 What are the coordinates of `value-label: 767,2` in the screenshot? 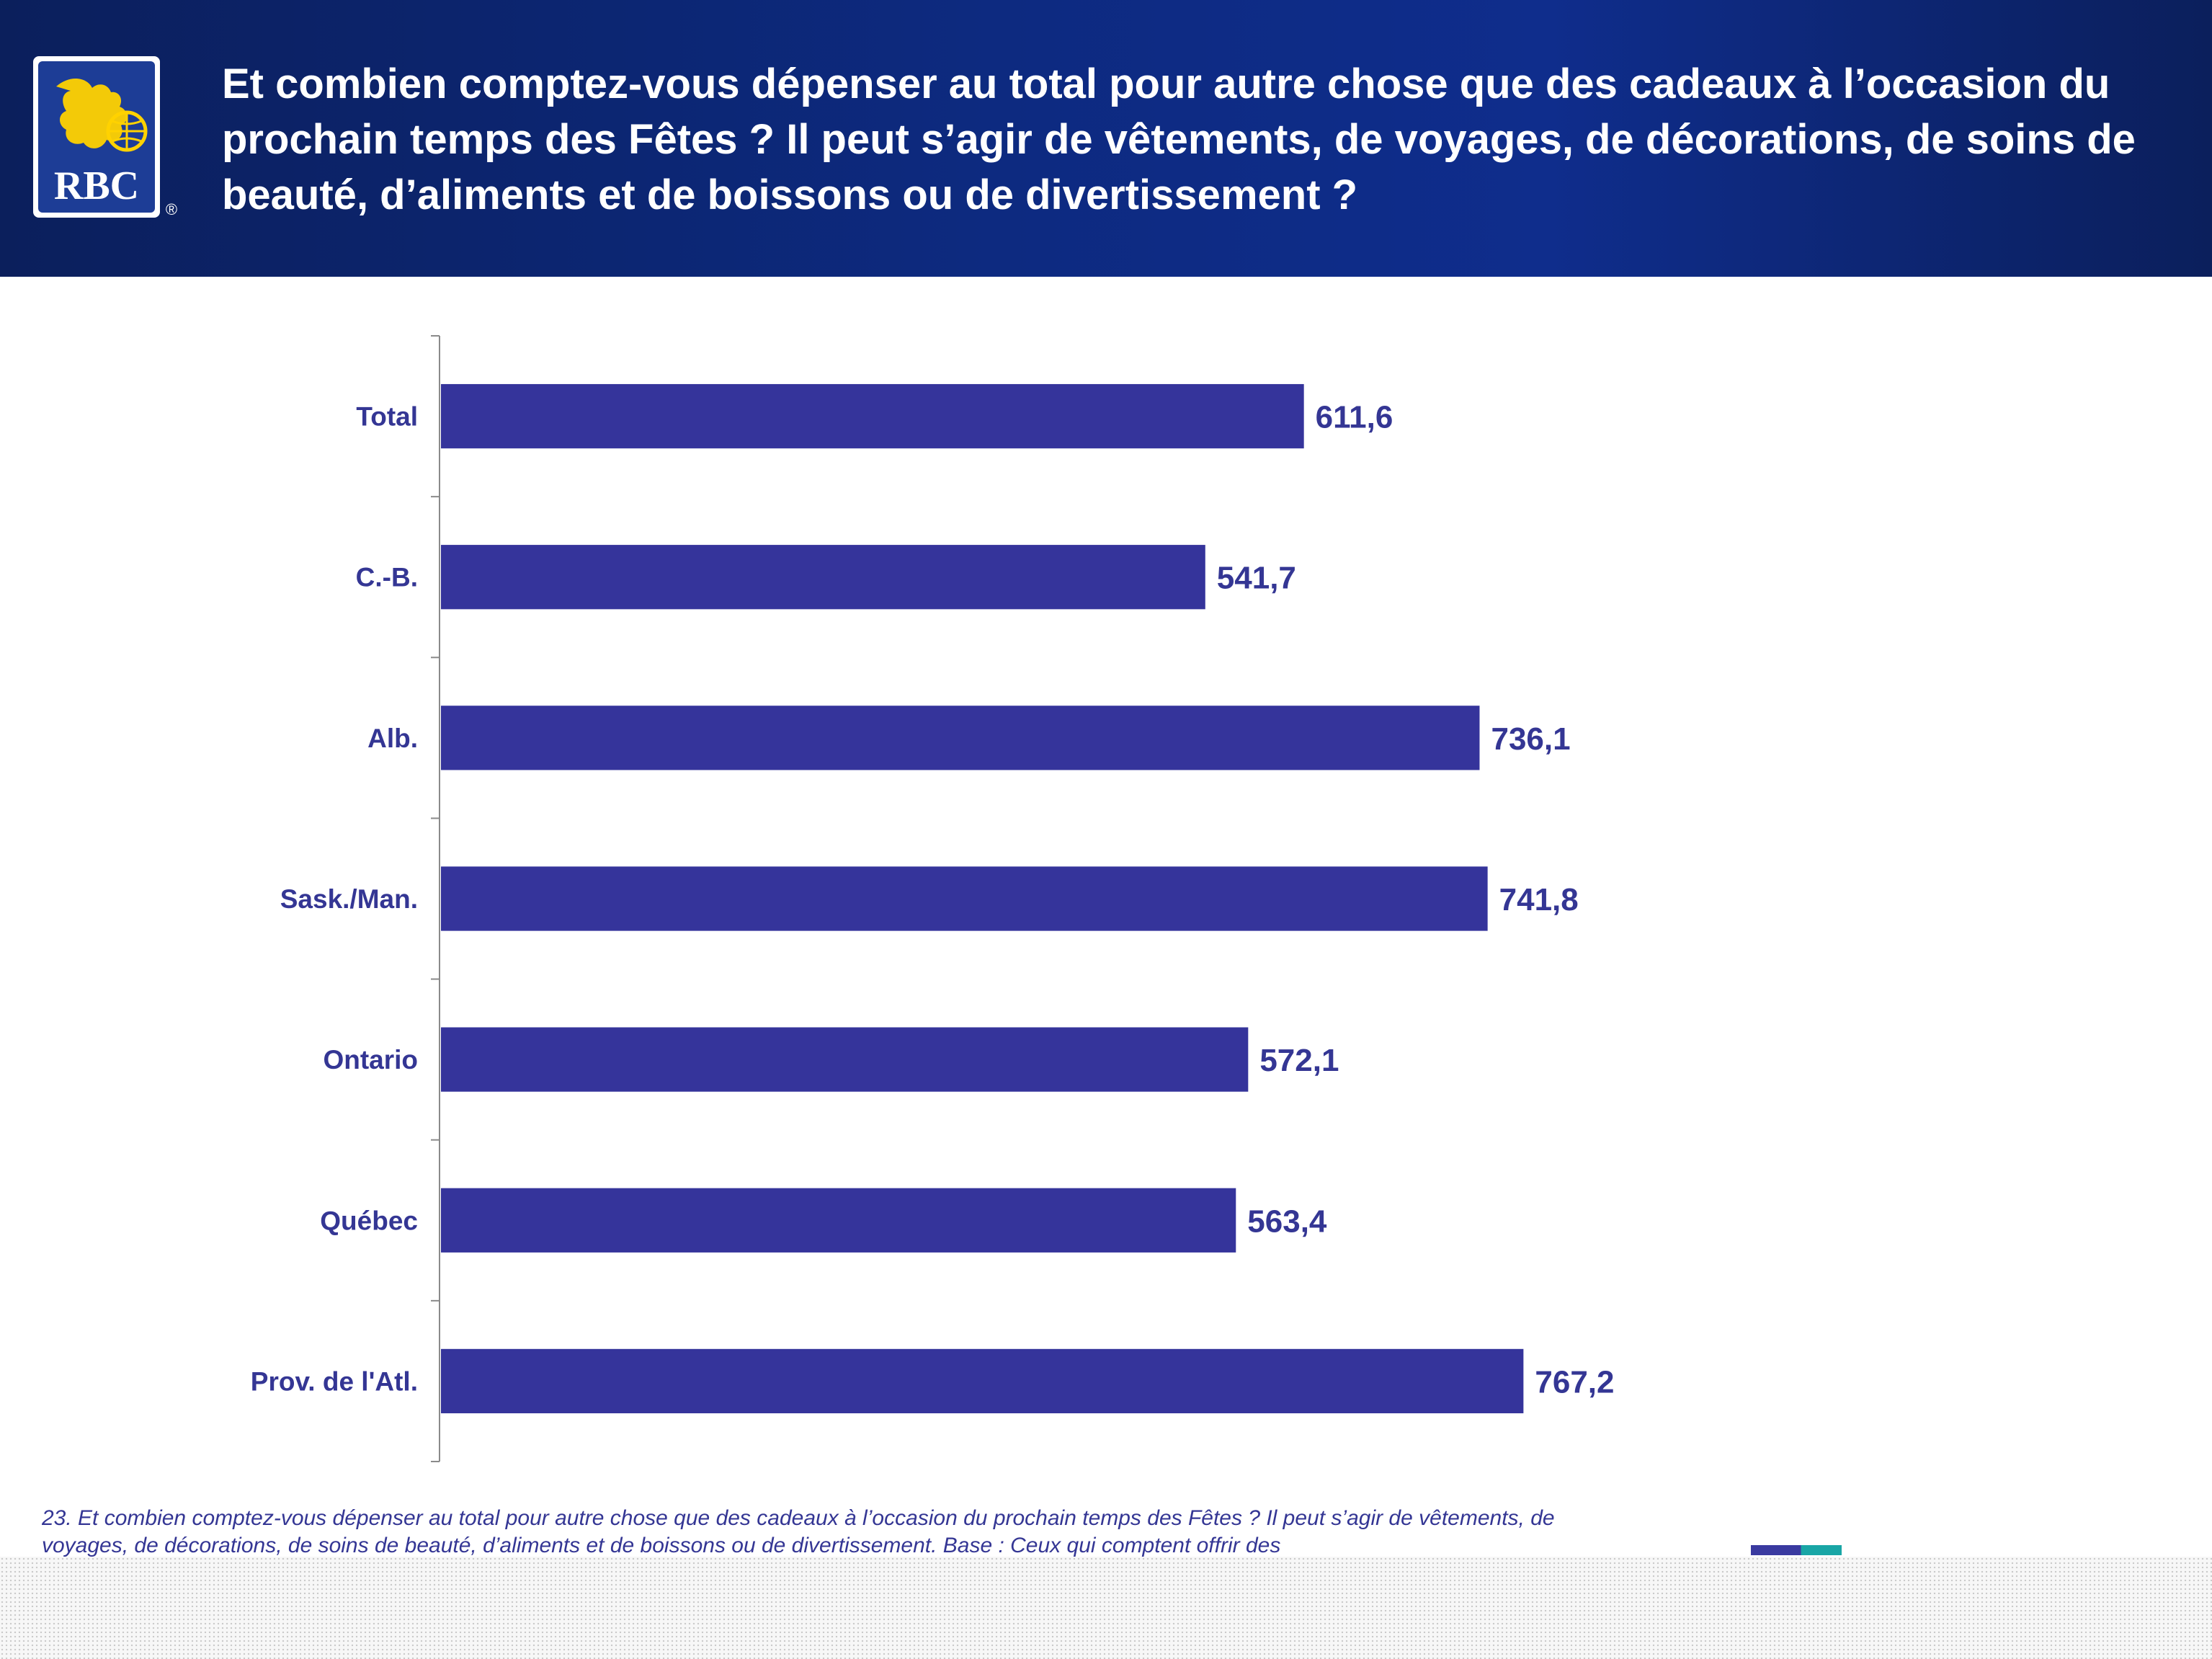 It's located at (1574, 1382).